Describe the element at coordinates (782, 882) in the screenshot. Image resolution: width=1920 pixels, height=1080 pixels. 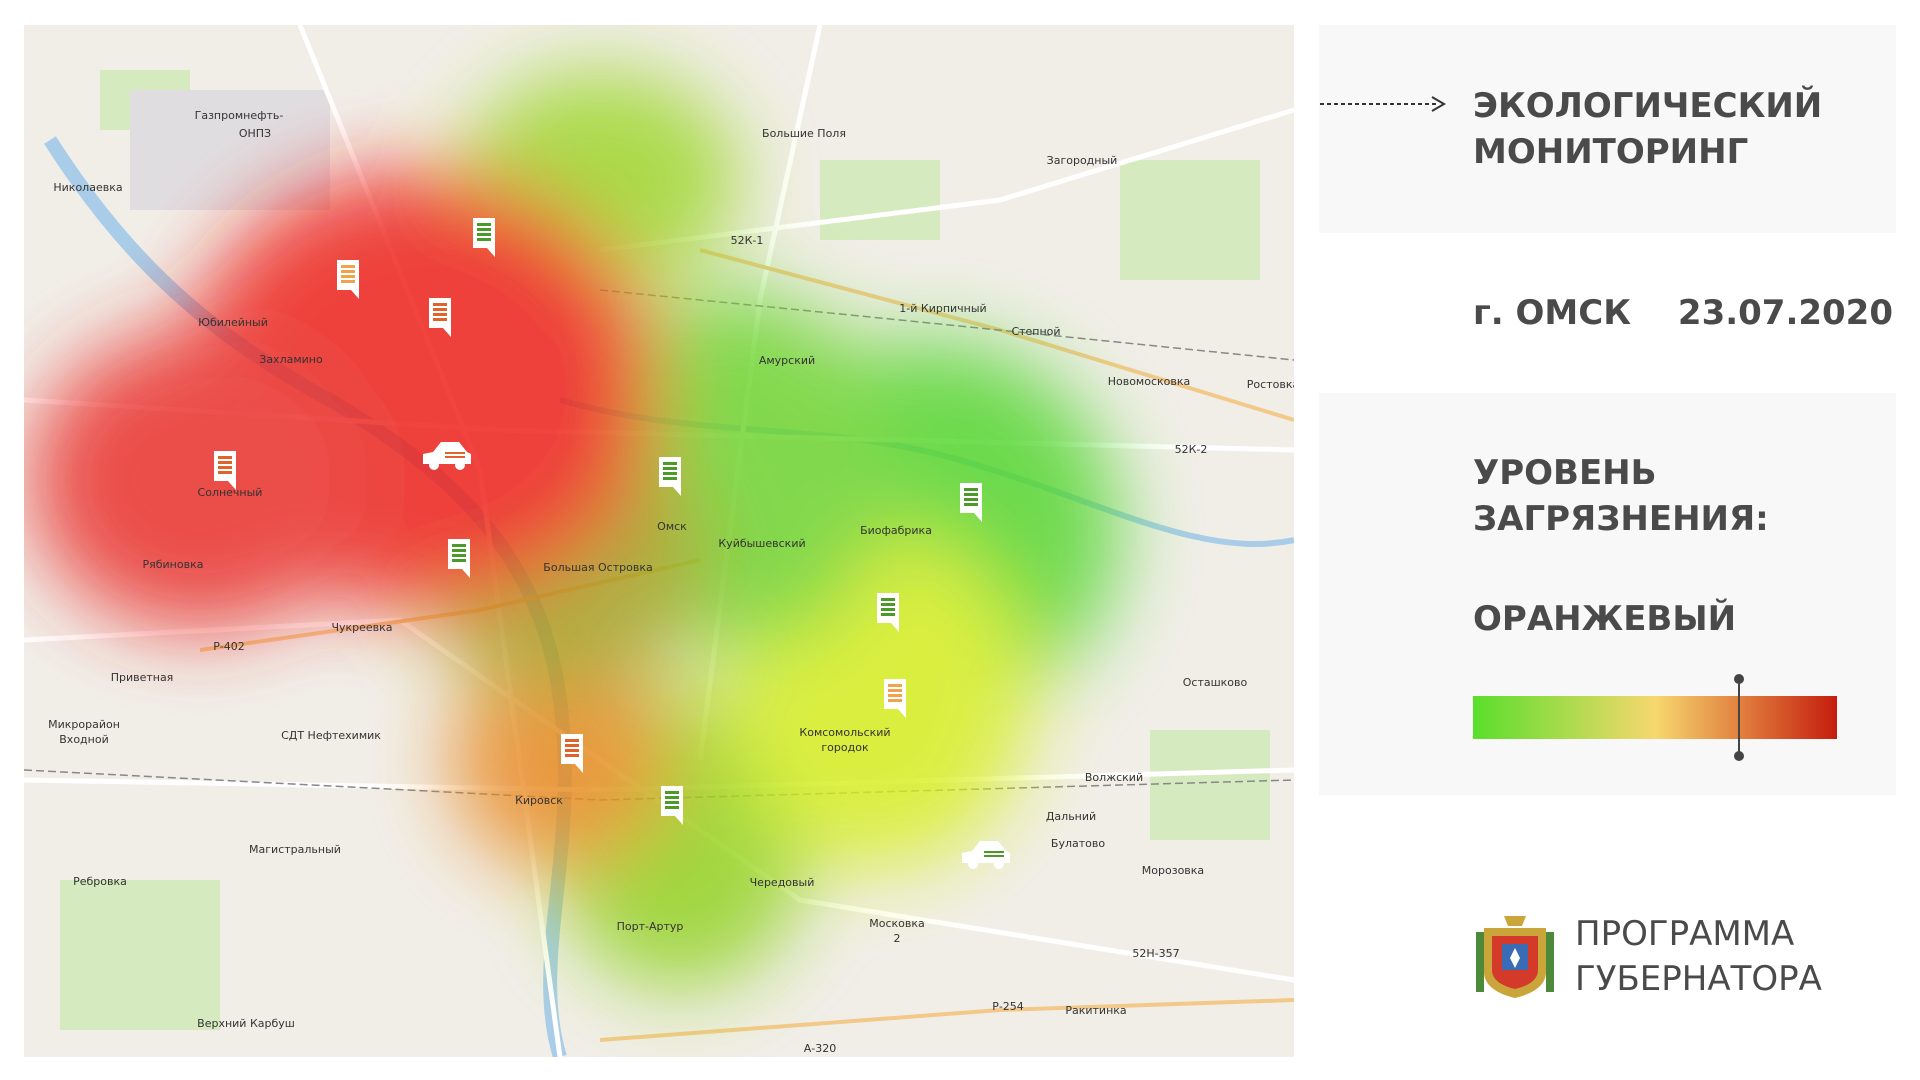
I see `place-label: Чередовый` at that location.